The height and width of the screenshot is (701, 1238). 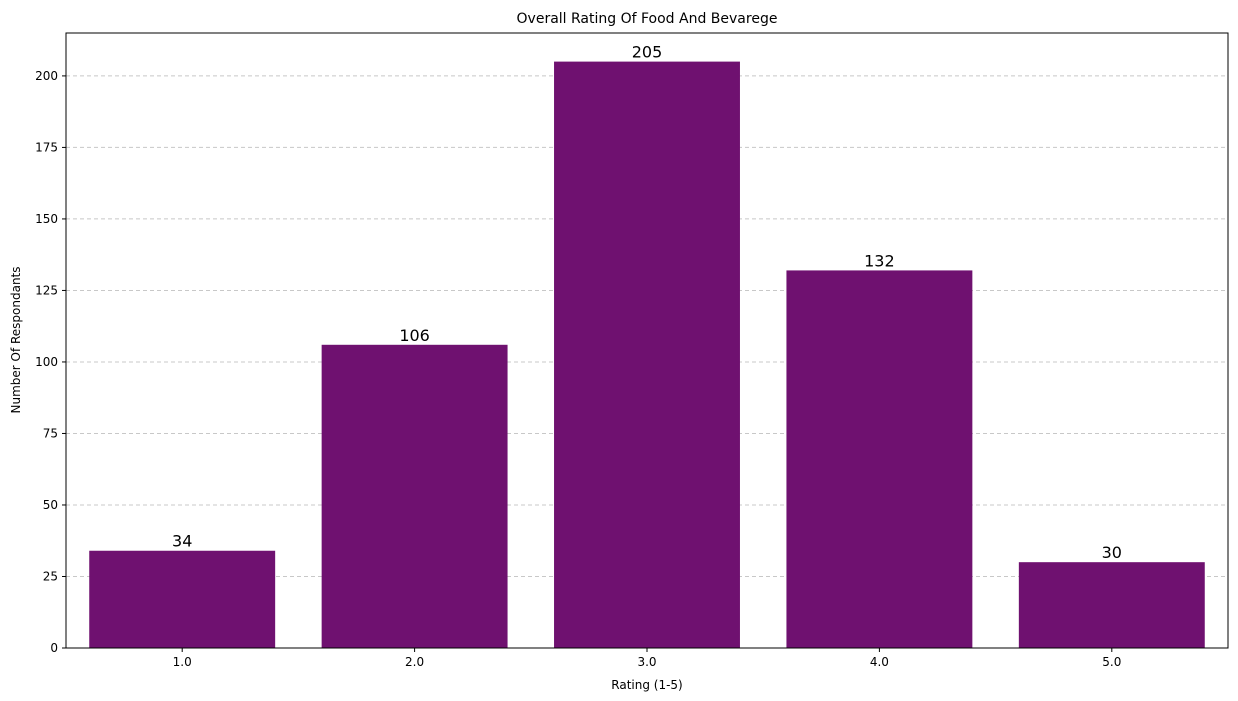 I want to click on x-tick-label: 4.0, so click(x=879, y=662).